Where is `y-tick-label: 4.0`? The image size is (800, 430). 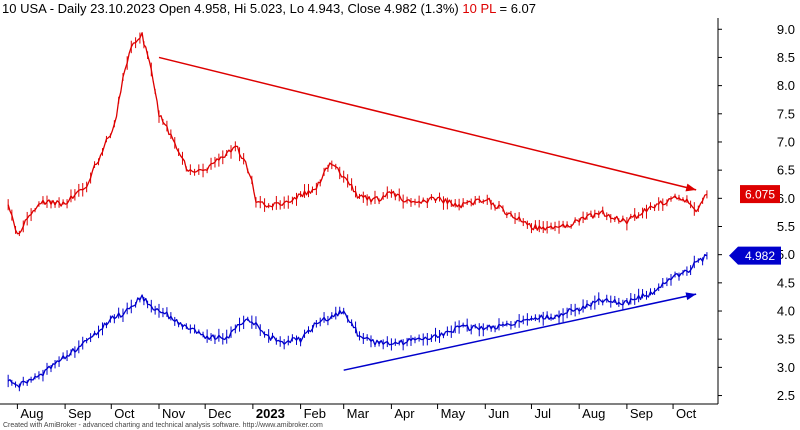
y-tick-label: 4.0 is located at coordinates (786, 311).